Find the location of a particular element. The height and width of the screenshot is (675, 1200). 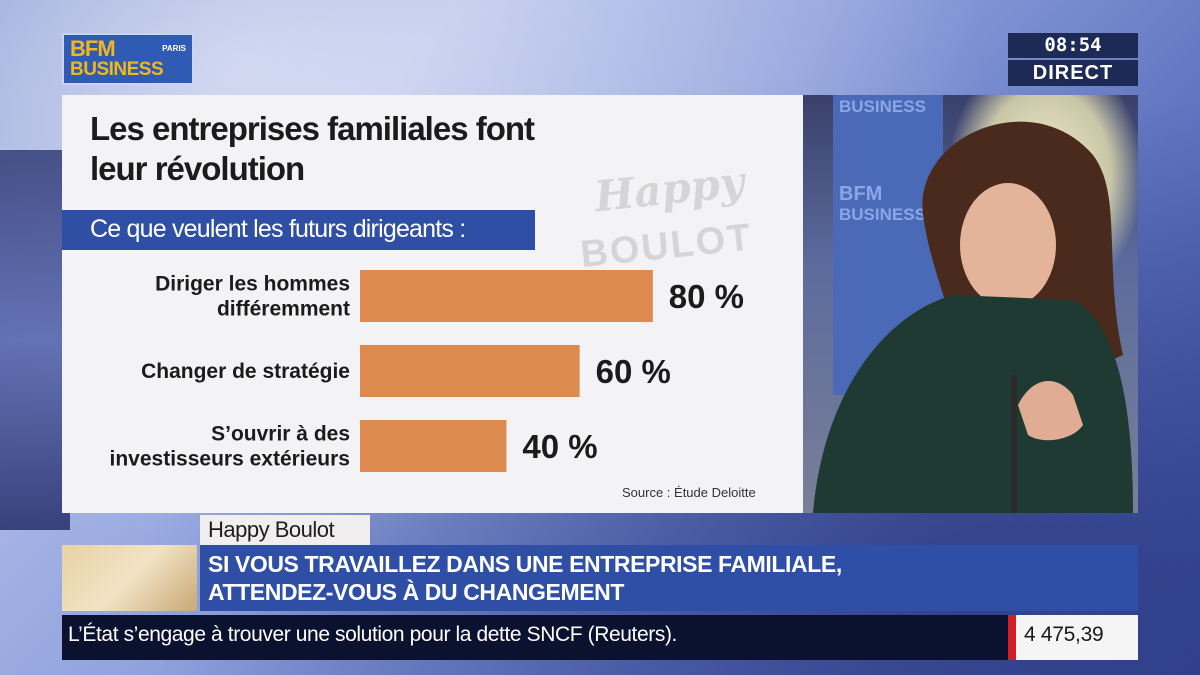

chart-title-line1: Les entreprises familiales font is located at coordinates (312, 128).